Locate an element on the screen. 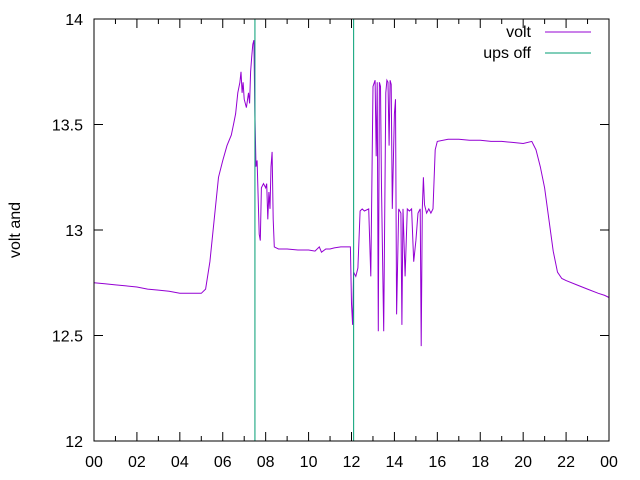 This screenshot has width=640, height=480. y-axis-title: volt and is located at coordinates (15, 230).